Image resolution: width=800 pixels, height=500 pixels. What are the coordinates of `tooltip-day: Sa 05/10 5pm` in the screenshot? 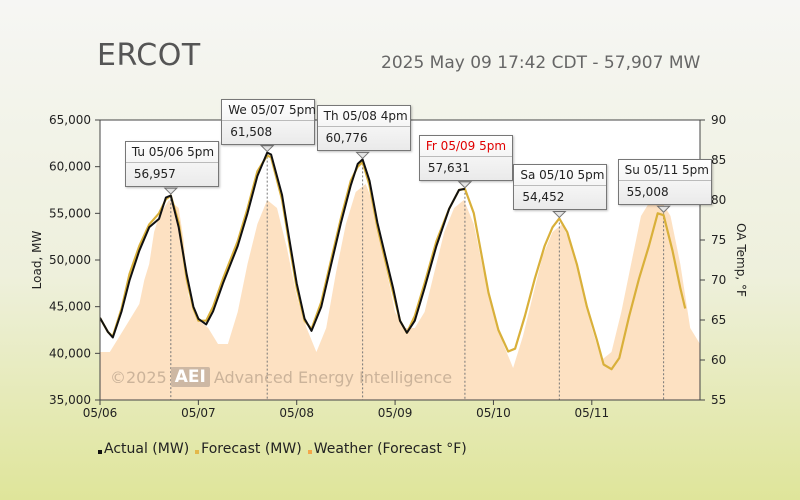 It's located at (560, 176).